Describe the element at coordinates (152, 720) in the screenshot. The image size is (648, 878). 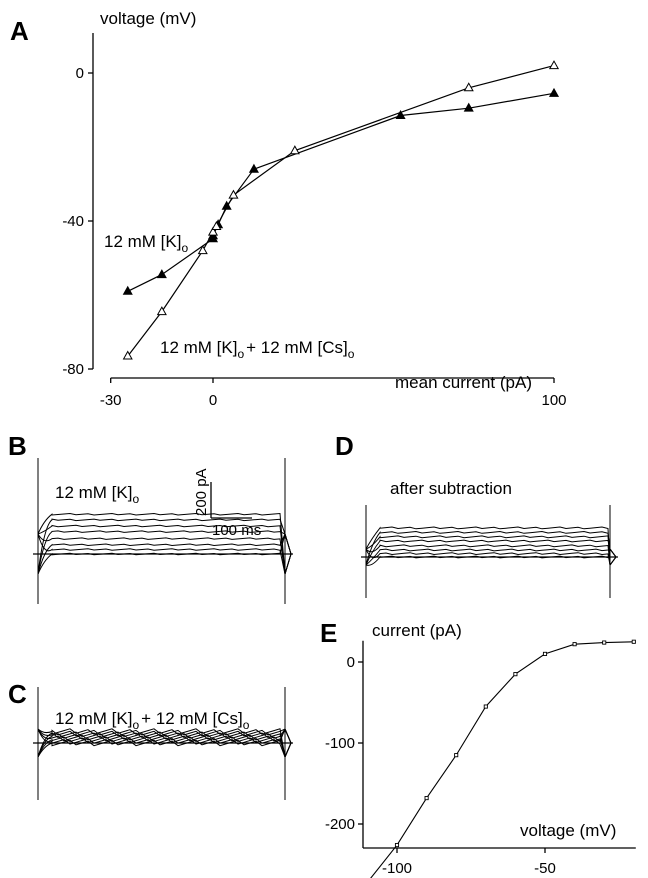
I see `panel-c-label: 12 mM [K]o + 12 mM [Cs]o` at that location.